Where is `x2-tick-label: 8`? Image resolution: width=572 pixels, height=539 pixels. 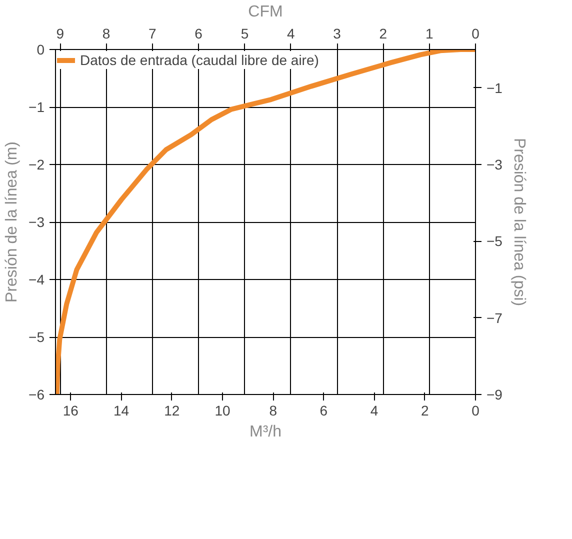 x2-tick-label: 8 is located at coordinates (273, 410).